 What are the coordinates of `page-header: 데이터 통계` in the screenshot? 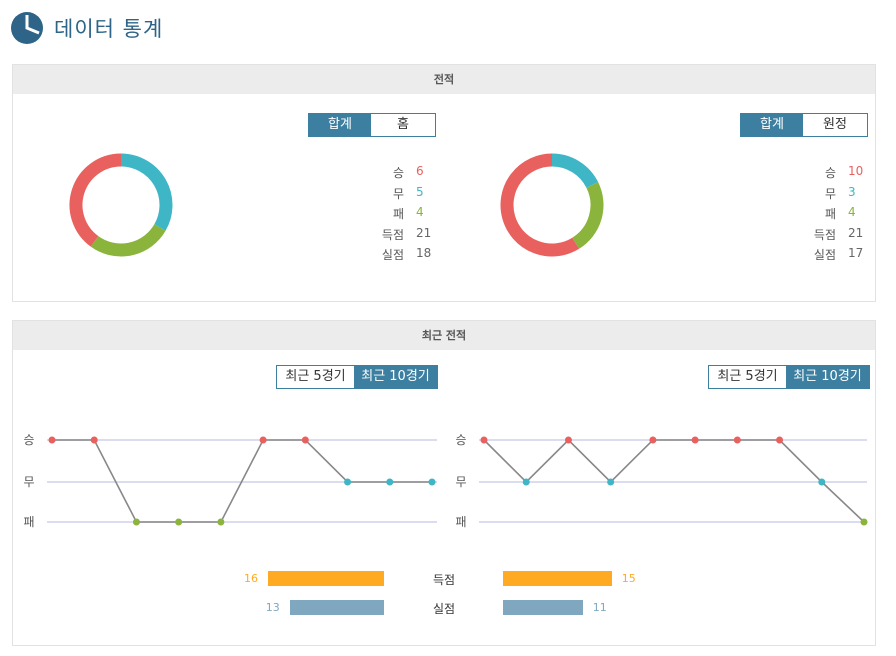 It's located at (86, 28).